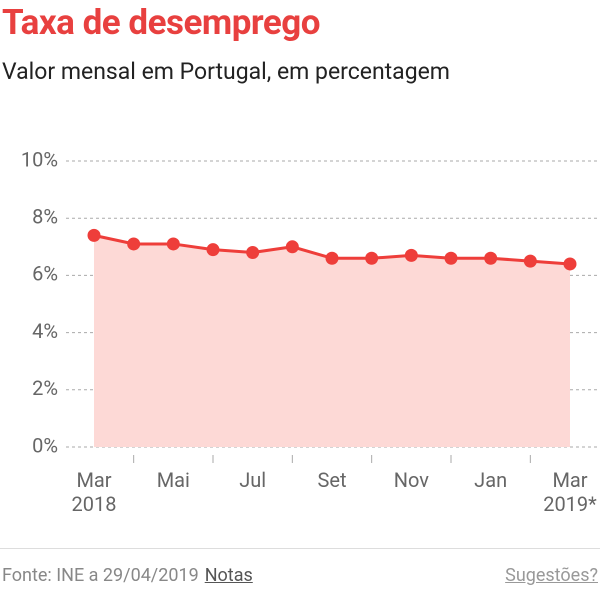 This screenshot has height=598, width=600. I want to click on suggestions-link: Sugestões?, so click(551, 575).